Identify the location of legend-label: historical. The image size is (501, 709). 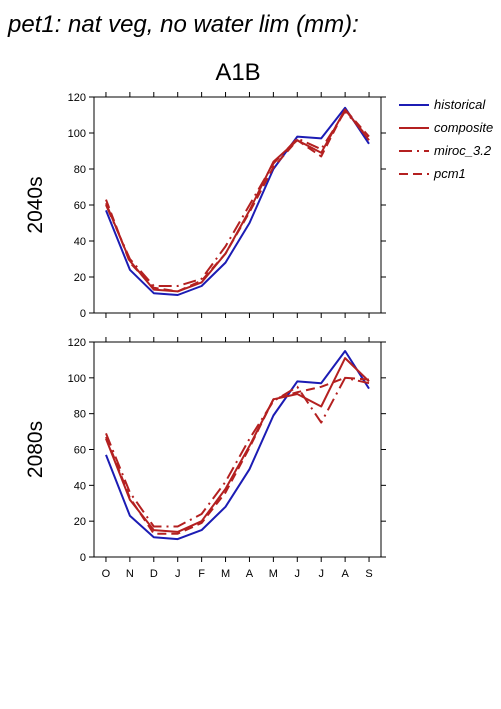
(460, 104).